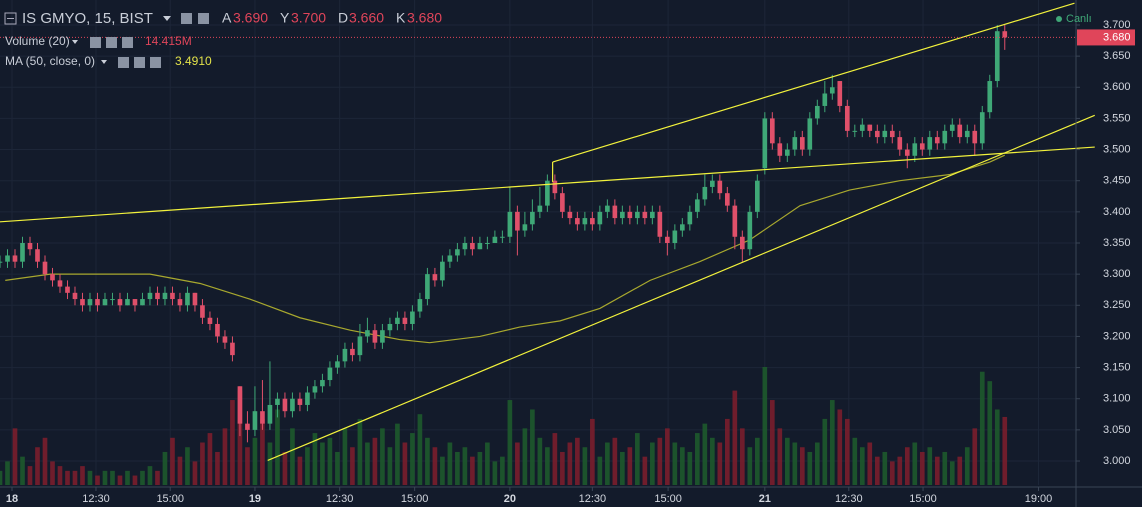 The height and width of the screenshot is (507, 1142). Describe the element at coordinates (170, 499) in the screenshot. I see `x-tick-label: 15:00` at that location.